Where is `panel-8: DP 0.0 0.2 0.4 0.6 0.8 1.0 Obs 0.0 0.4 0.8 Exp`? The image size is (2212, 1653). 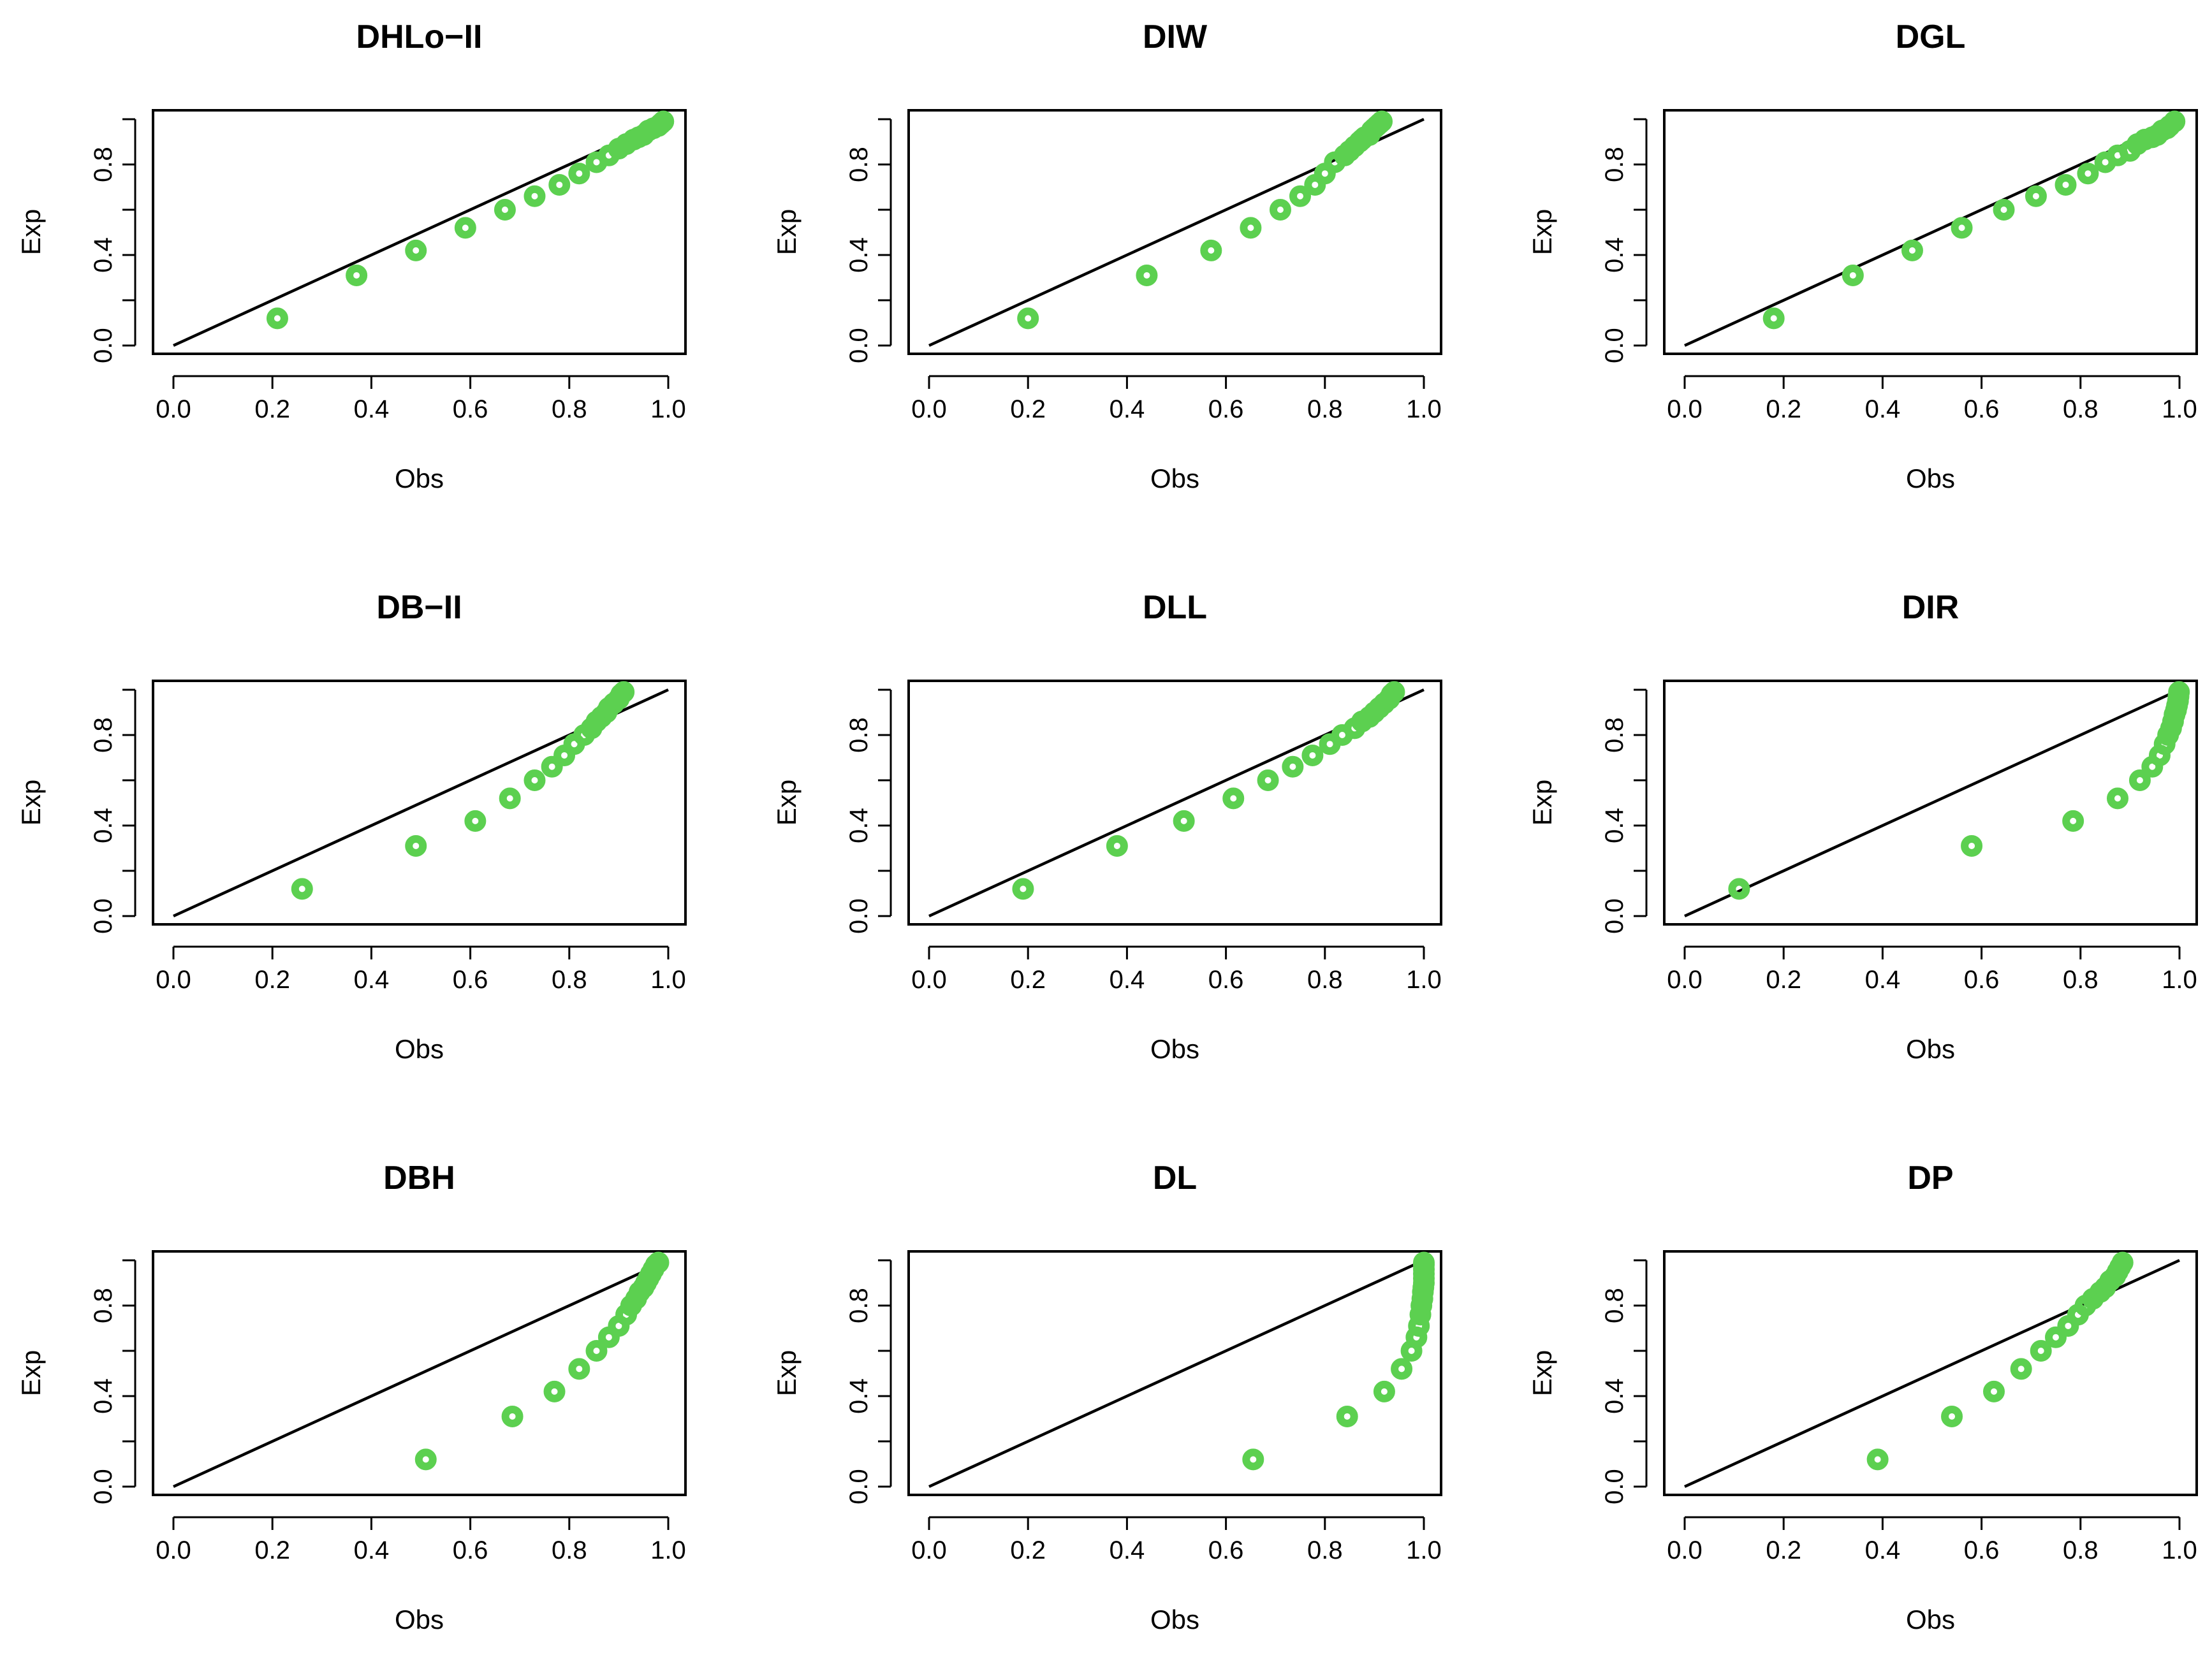 panel-8: DP 0.0 0.2 0.4 0.6 0.8 1.0 Obs 0.0 0.4 0.8 Exp is located at coordinates (1862, 1398).